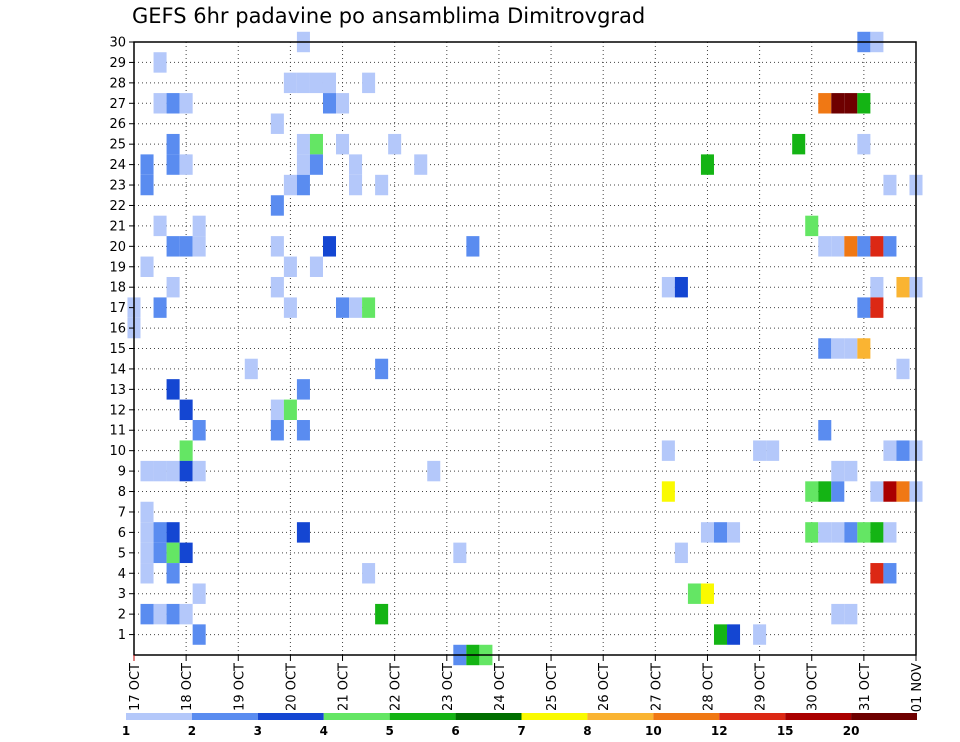  Describe the element at coordinates (117, 410) in the screenshot. I see `y-tick-label: 12` at that location.